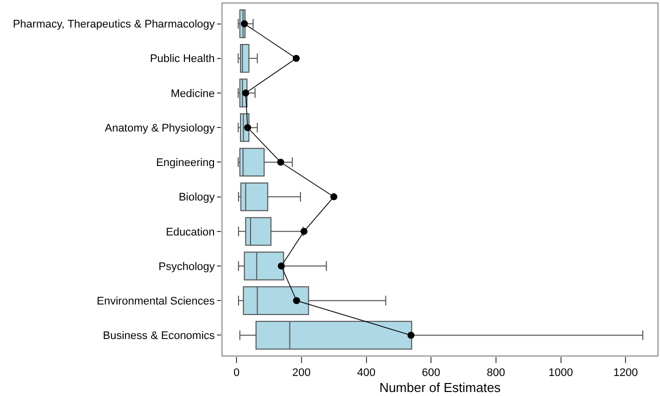  Describe the element at coordinates (431, 373) in the screenshot. I see `x-tick-label: 600` at that location.